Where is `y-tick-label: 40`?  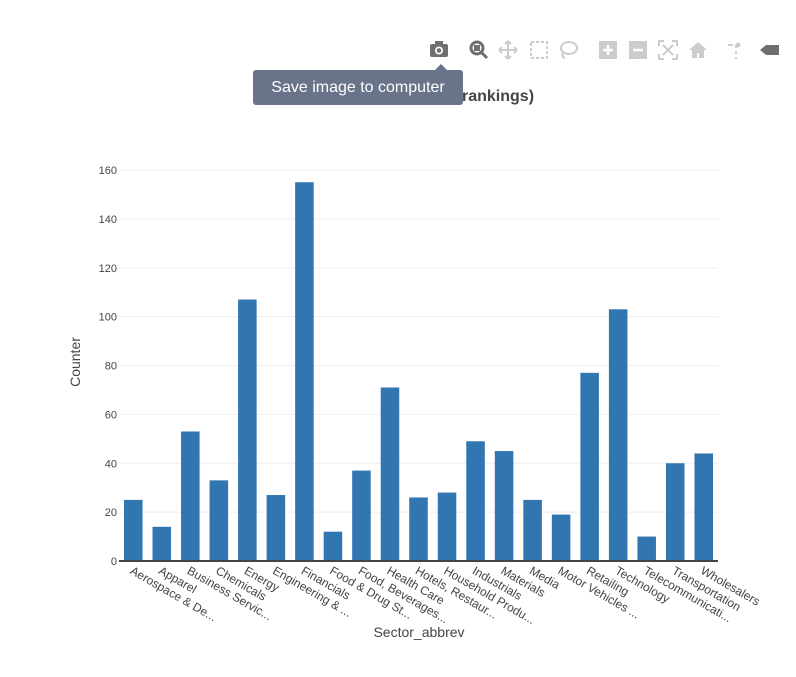 y-tick-label: 40 is located at coordinates (111, 464).